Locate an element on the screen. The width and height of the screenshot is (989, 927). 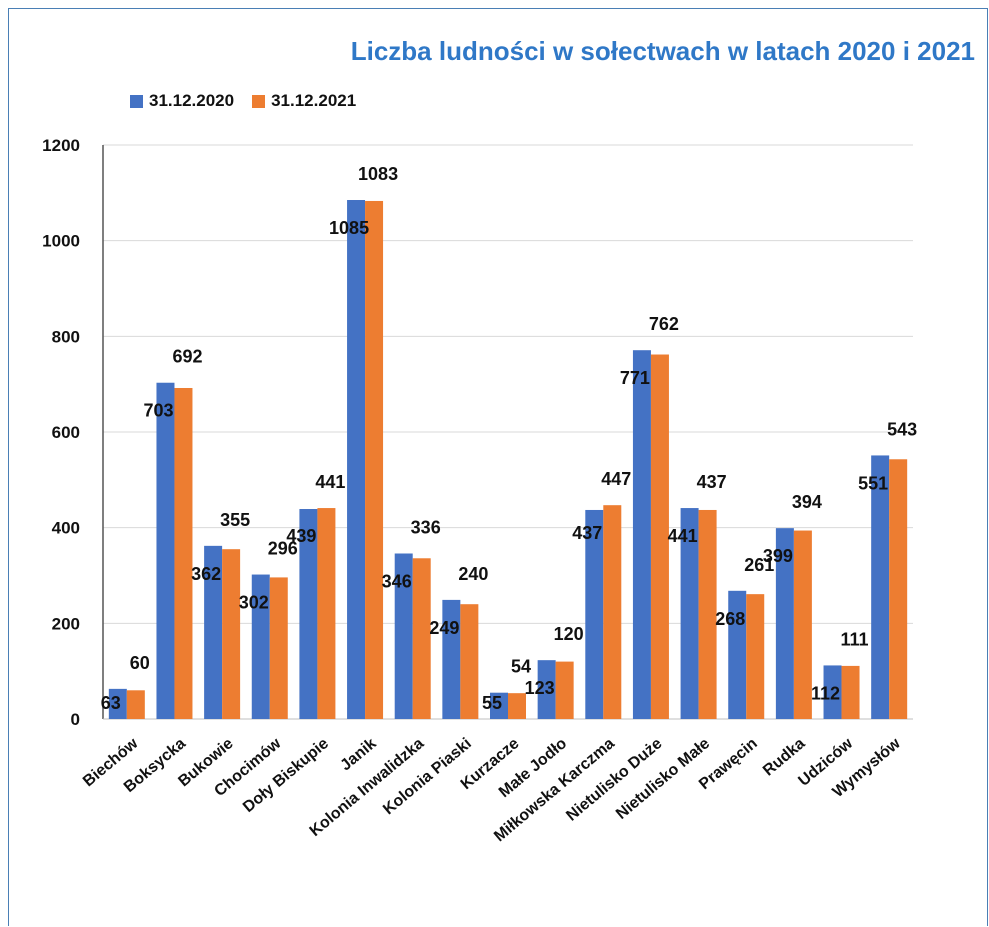
data-label-2021: 355 is located at coordinates (235, 520).